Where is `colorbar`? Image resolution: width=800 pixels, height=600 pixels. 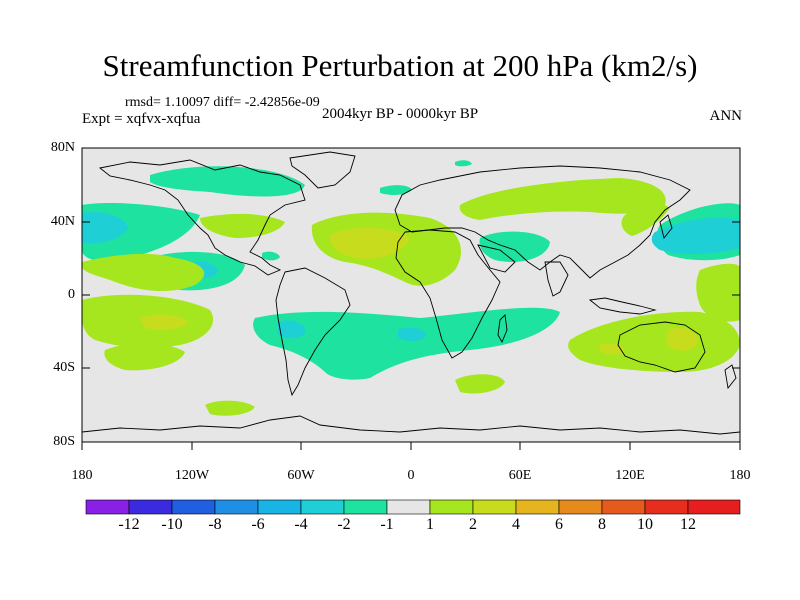 colorbar is located at coordinates (413, 507).